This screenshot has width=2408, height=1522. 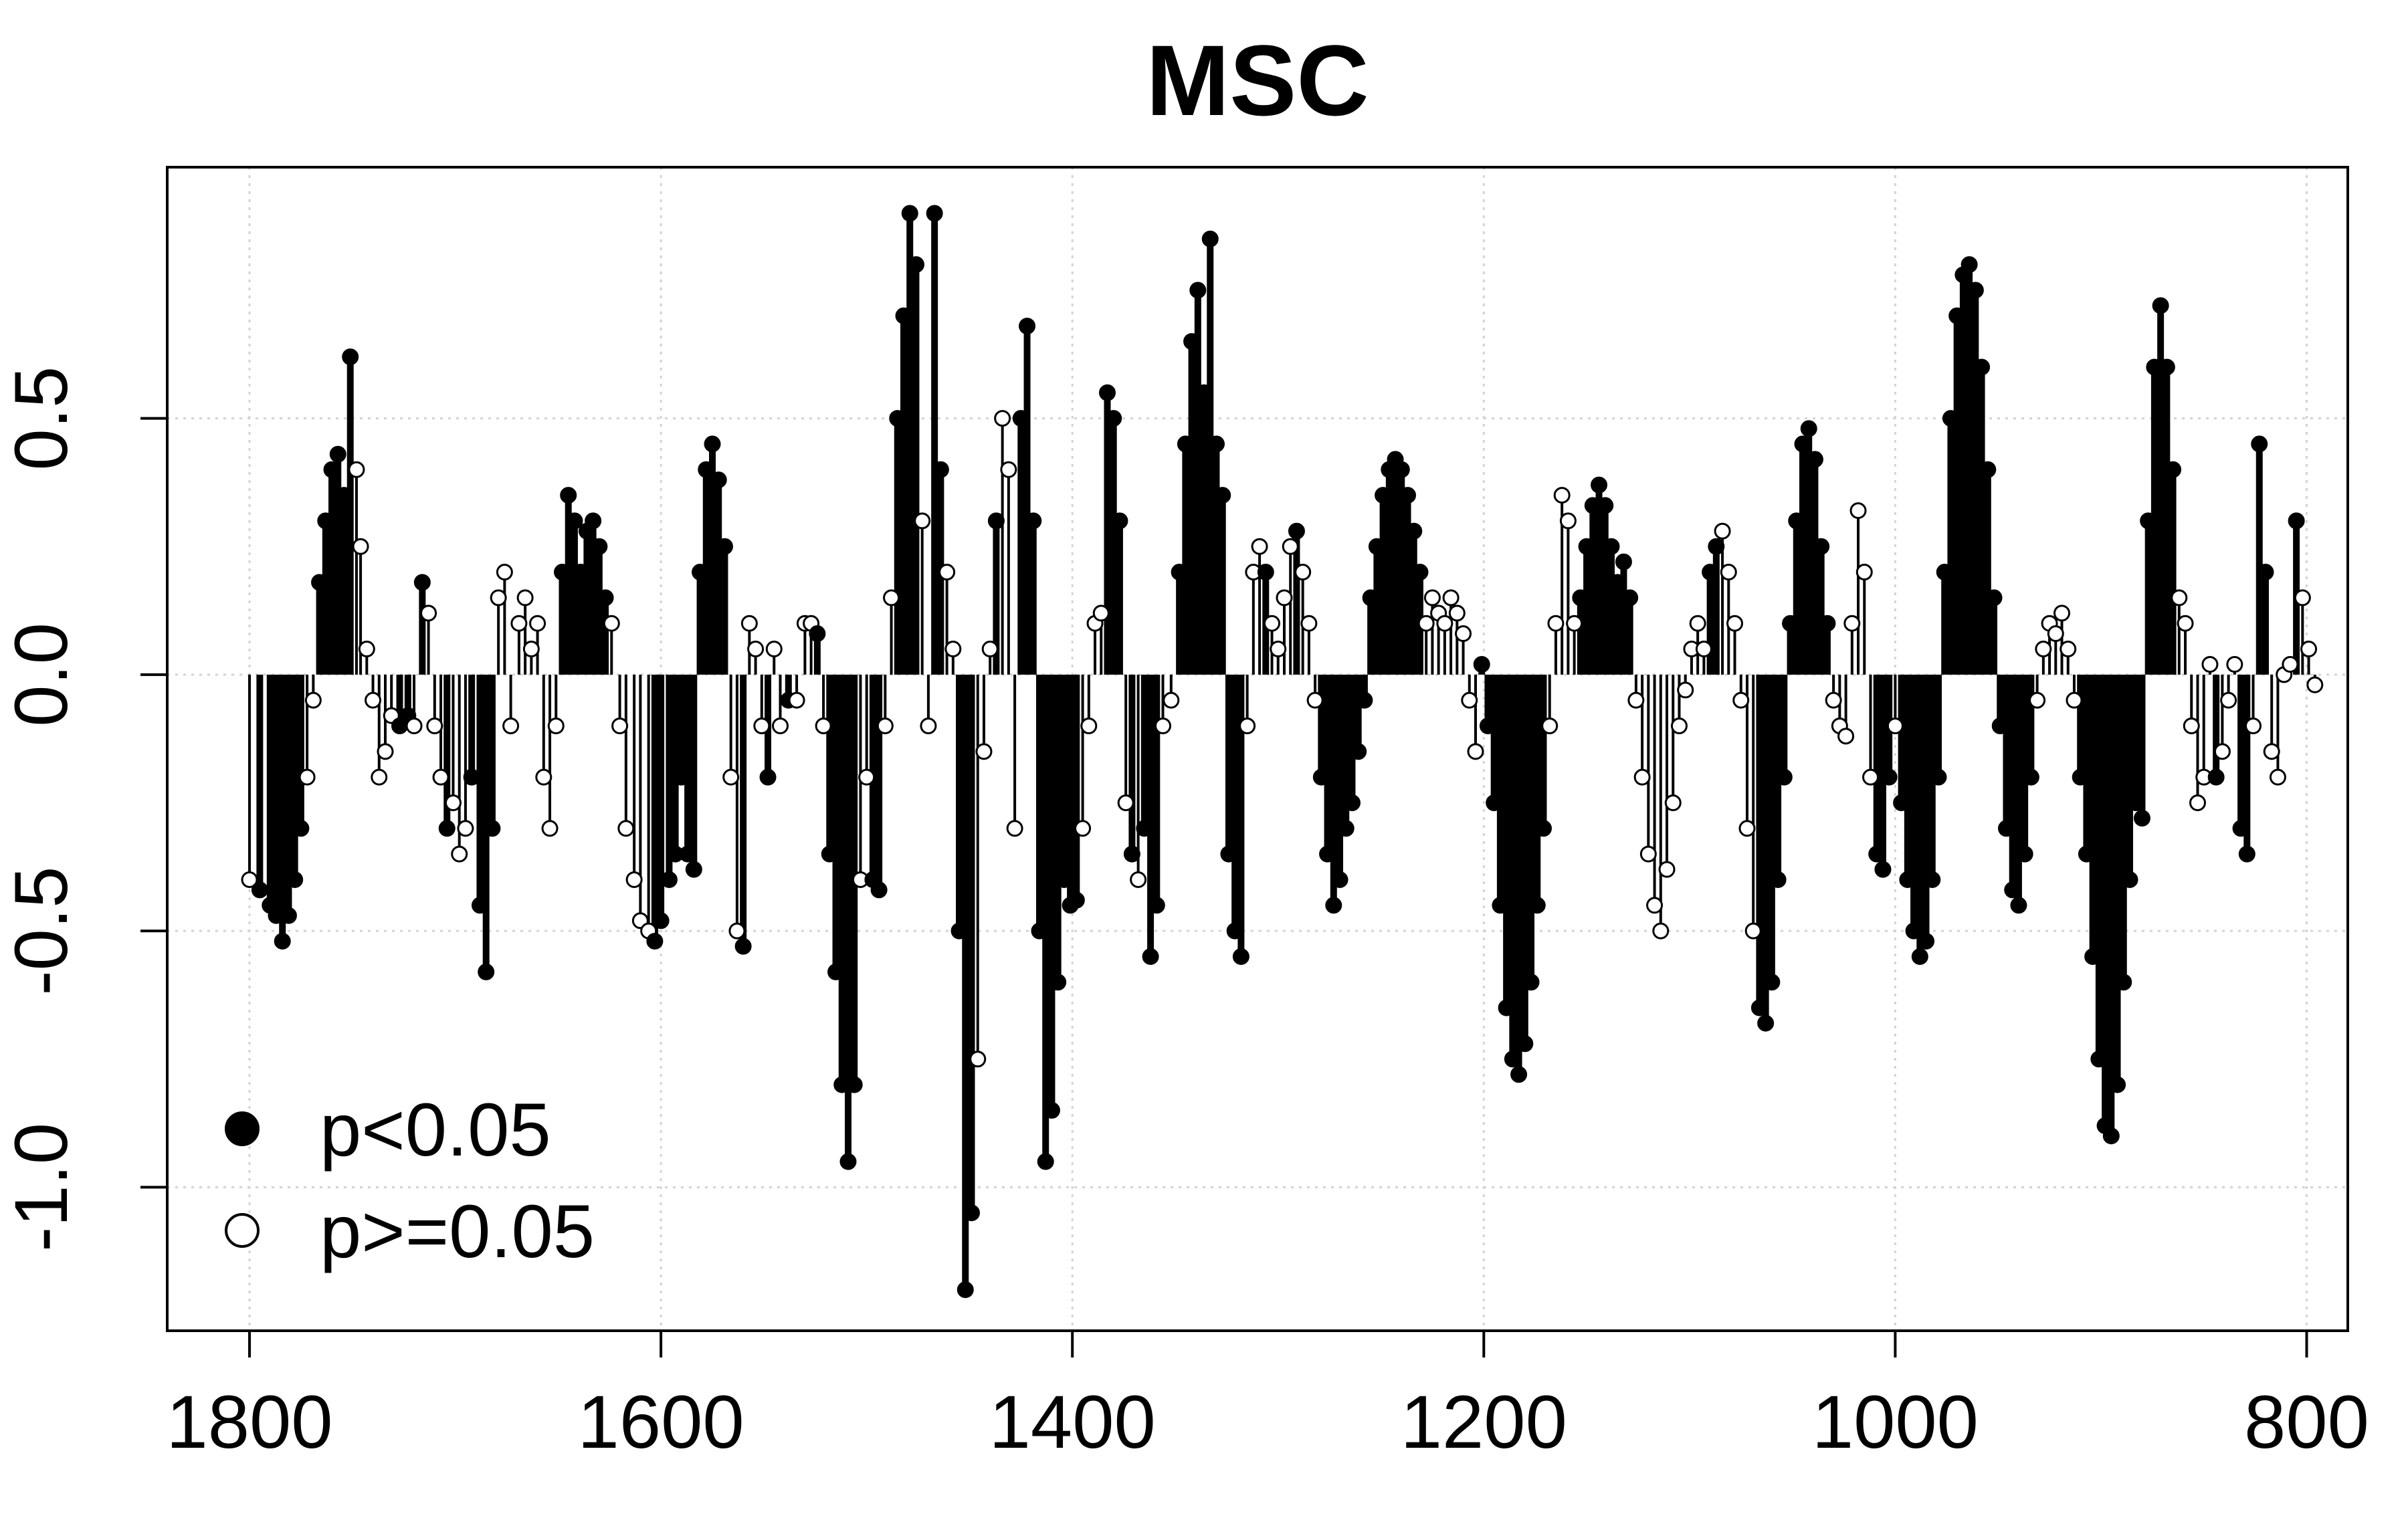 What do you see at coordinates (457, 1231) in the screenshot?
I see `legend-label-not-significant: p>=0.05` at bounding box center [457, 1231].